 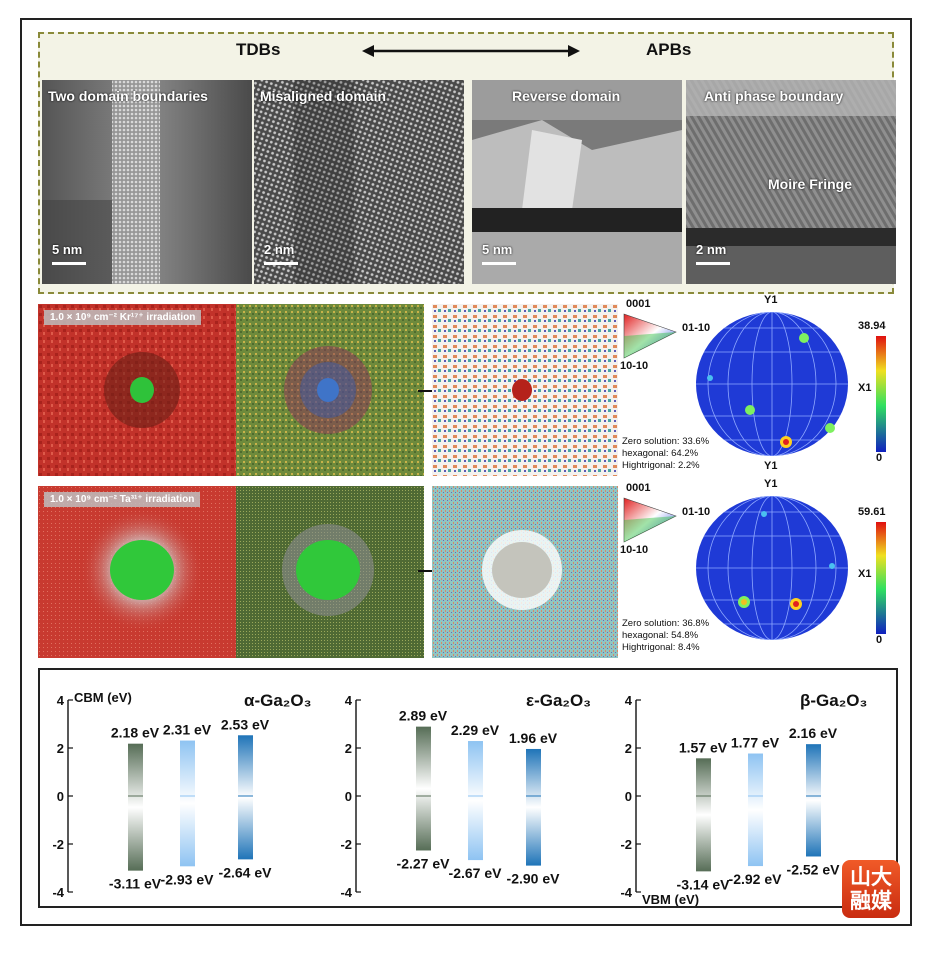 I want to click on tem-image-1: Two domain boundaries 5 nm, so click(x=147, y=182).